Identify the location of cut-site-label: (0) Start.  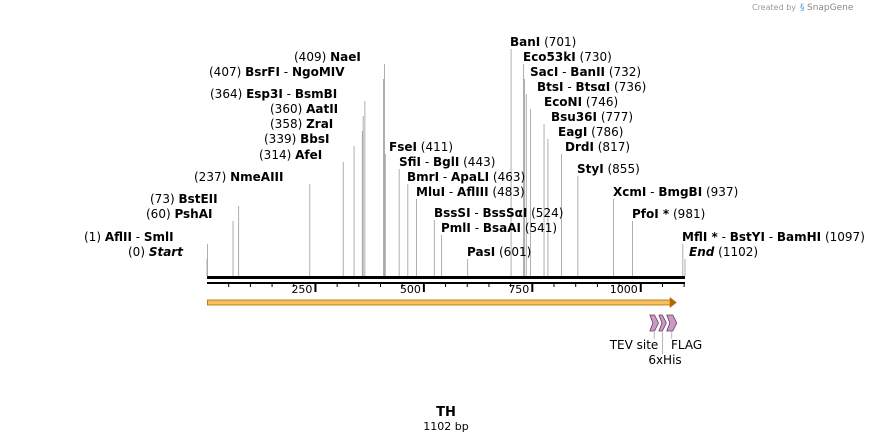
(156, 252).